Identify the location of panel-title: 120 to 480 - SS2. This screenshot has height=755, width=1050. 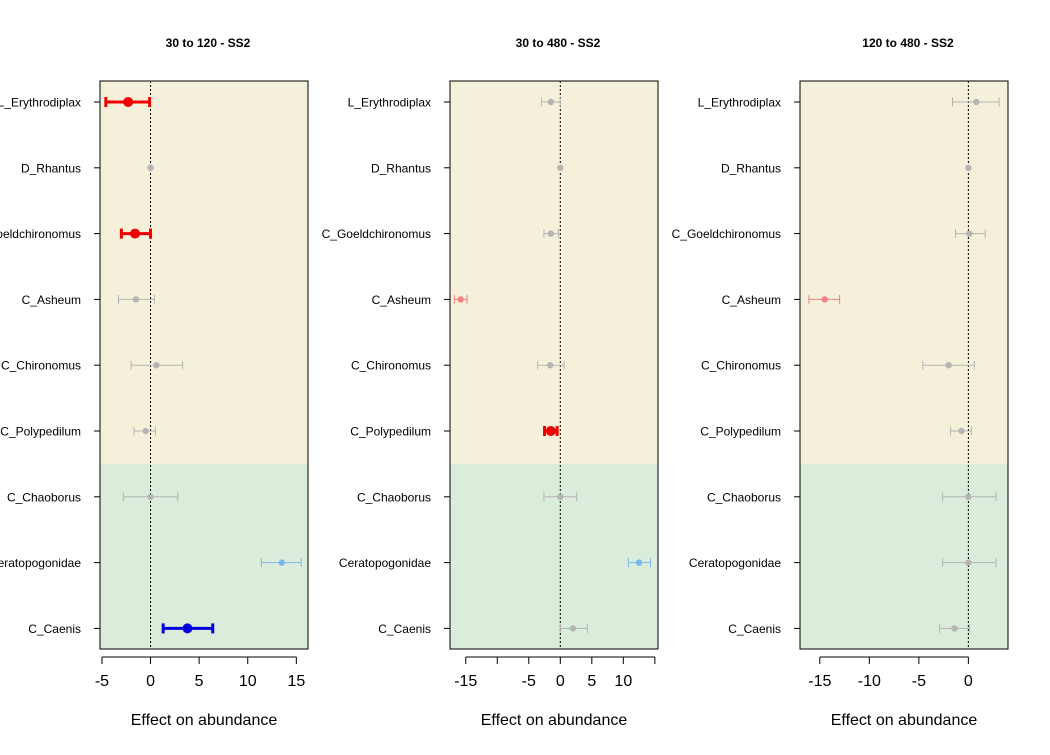
(908, 43).